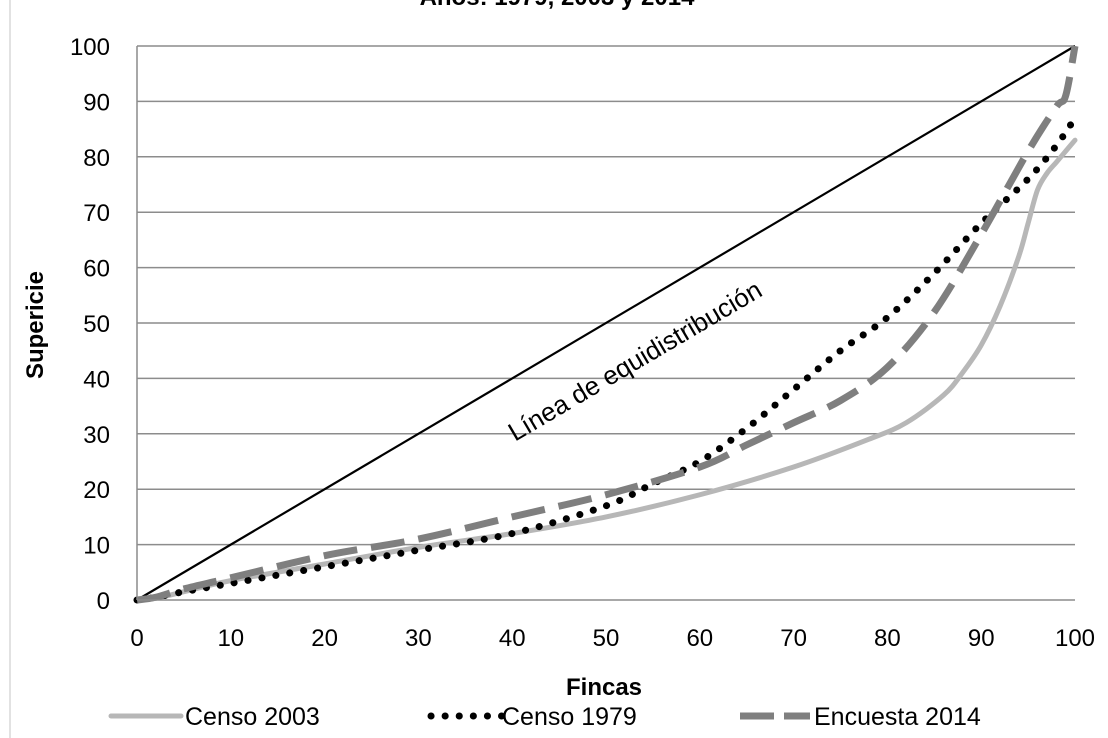  Describe the element at coordinates (604, 687) in the screenshot. I see `x-axis-title: Fincas` at that location.